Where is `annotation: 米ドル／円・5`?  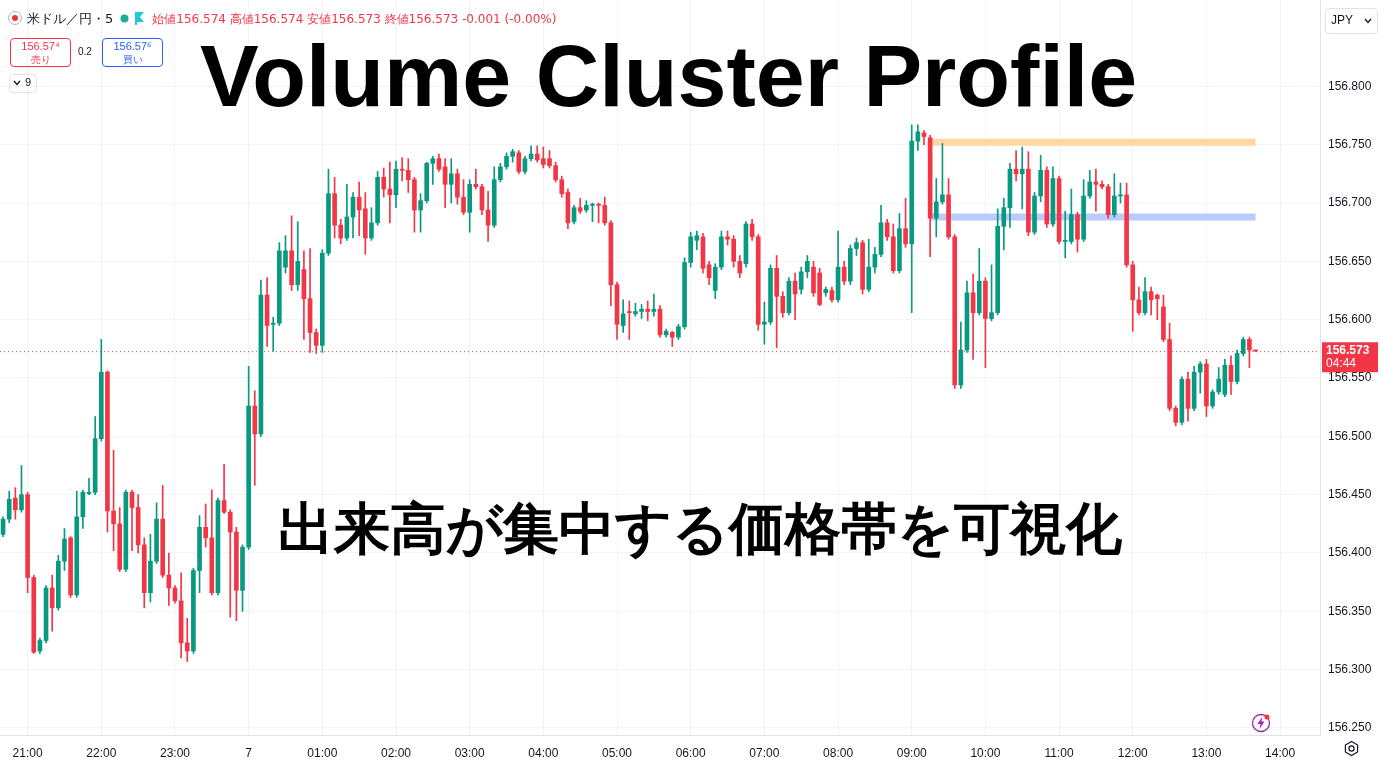 annotation: 米ドル／円・5 is located at coordinates (70, 19).